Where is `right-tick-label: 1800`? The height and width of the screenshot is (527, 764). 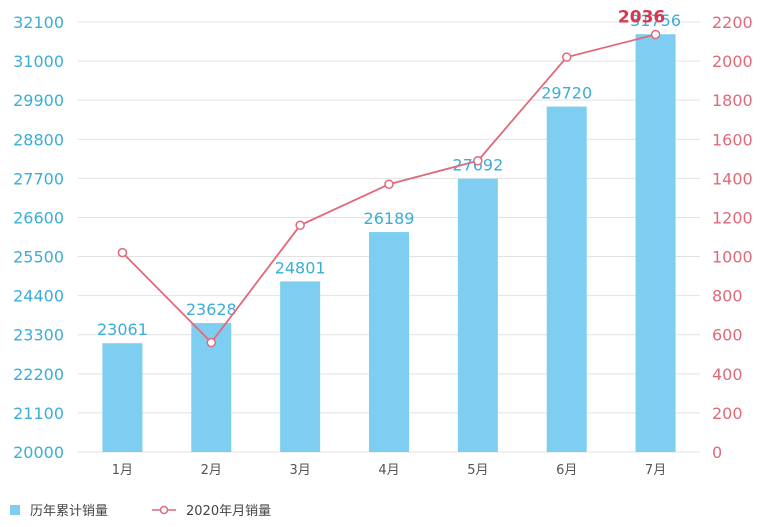 right-tick-label: 1800 is located at coordinates (732, 100).